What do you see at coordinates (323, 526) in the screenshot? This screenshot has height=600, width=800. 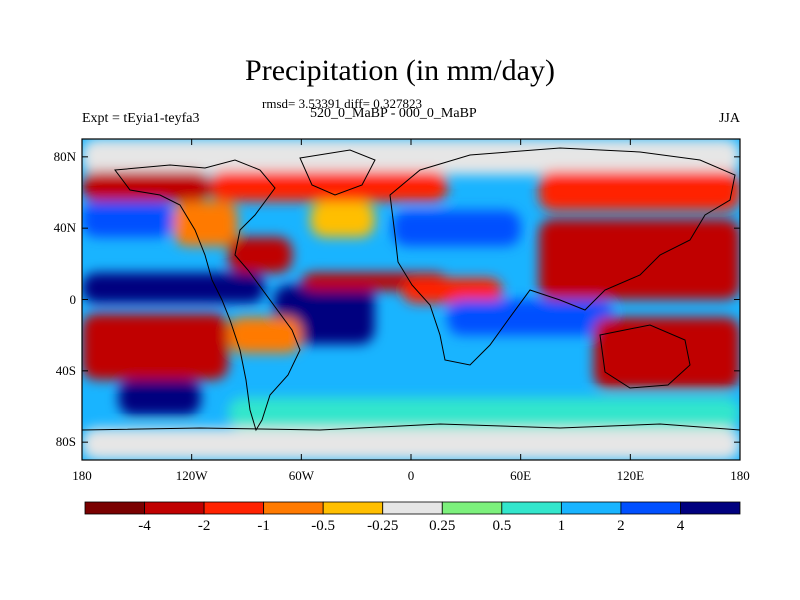 I see `colorbar-label: -0.5` at bounding box center [323, 526].